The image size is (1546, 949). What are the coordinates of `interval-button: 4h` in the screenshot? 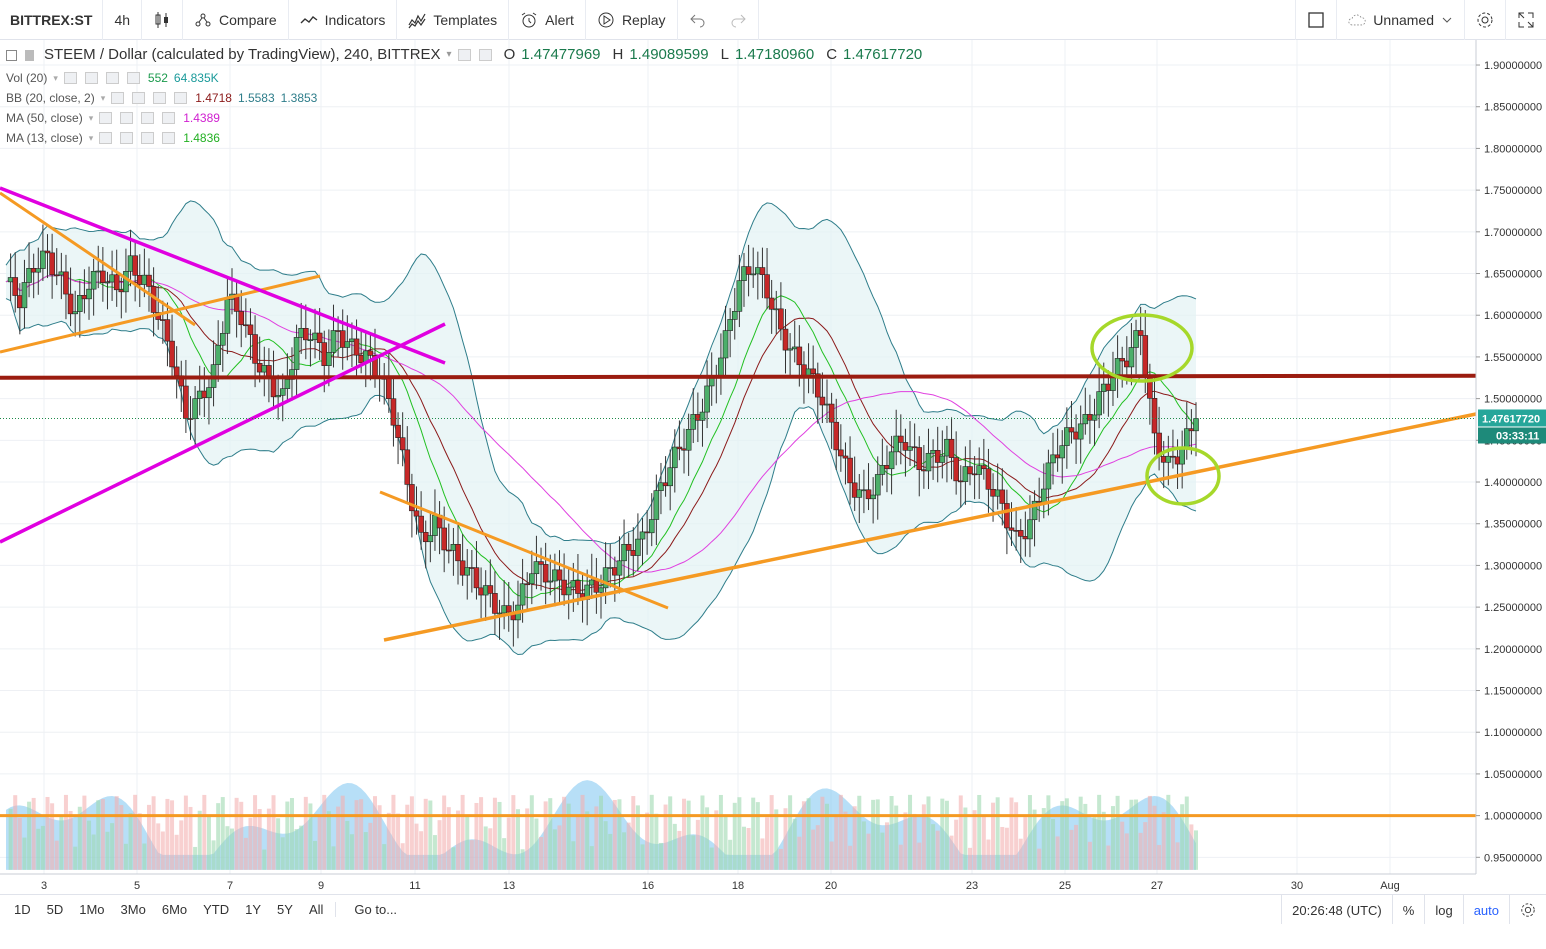 It's located at (123, 20).